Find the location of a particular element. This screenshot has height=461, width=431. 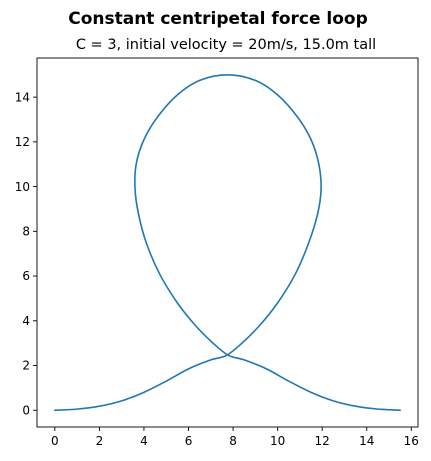

y-tick-label: 10 is located at coordinates (22, 187).